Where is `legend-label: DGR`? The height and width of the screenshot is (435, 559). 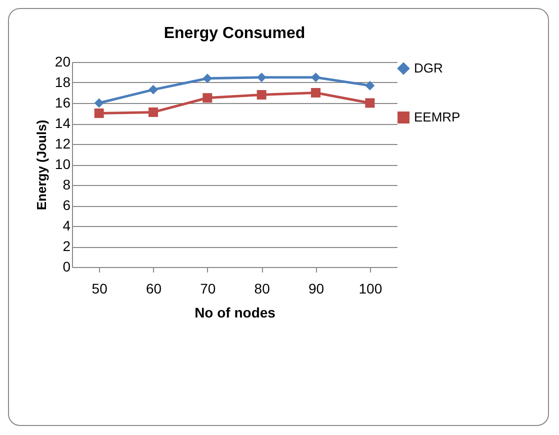 legend-label: DGR is located at coordinates (428, 68).